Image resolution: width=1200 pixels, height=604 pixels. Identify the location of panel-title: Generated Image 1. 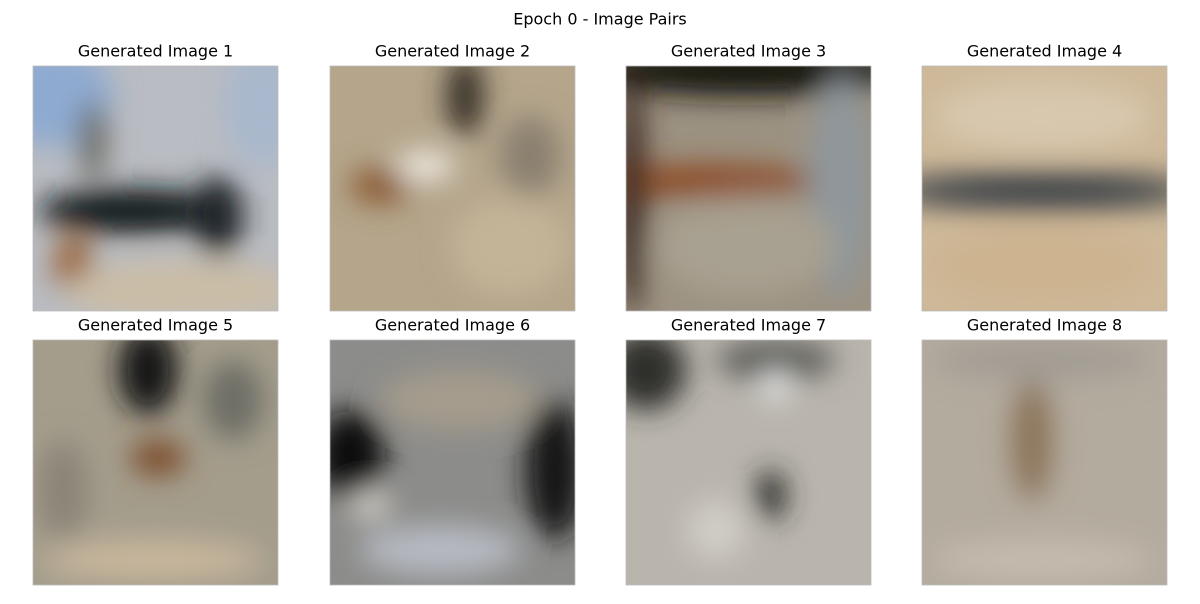
(155, 51).